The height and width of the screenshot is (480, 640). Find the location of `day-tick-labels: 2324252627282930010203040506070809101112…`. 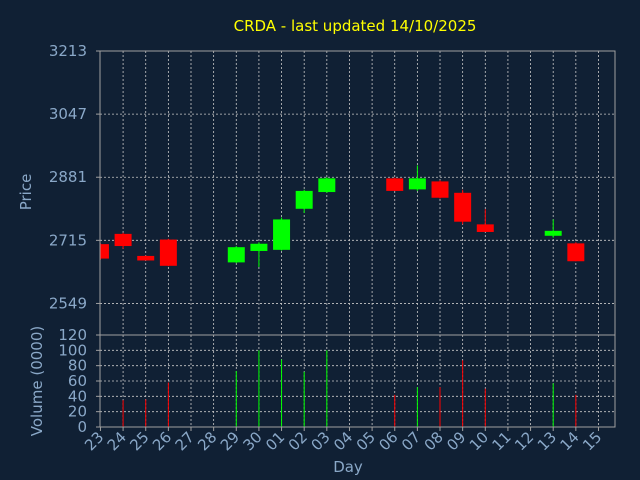

day-tick-labels: 2324252627282930010203040506070809101112… is located at coordinates (343, 440).